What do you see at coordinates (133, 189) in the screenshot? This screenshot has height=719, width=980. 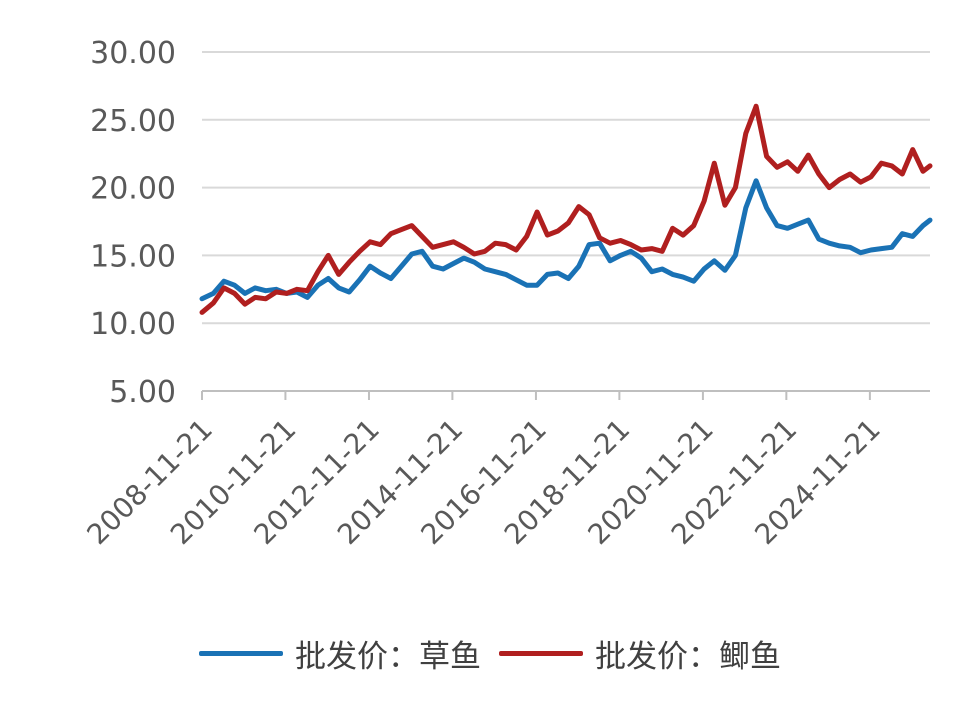 I see `y-tick-label: 20.00` at bounding box center [133, 189].